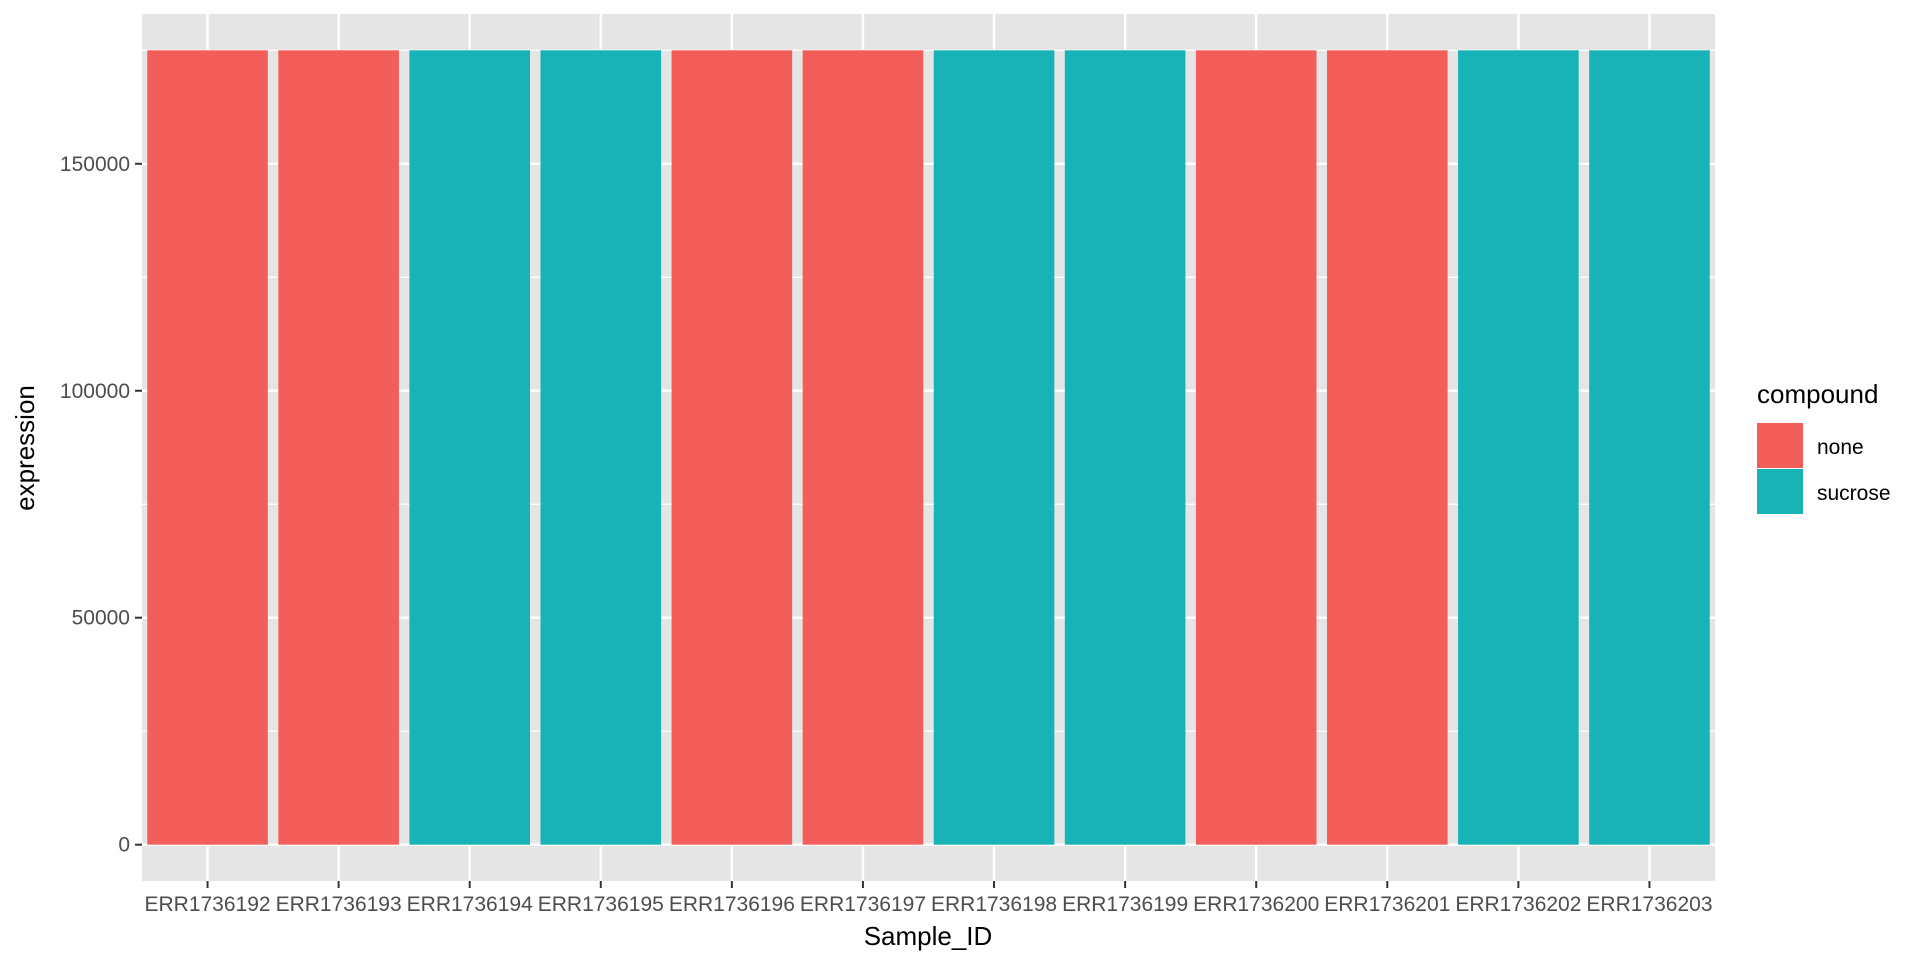 The height and width of the screenshot is (960, 1920). I want to click on legend: compound none sucrose, so click(1824, 446).